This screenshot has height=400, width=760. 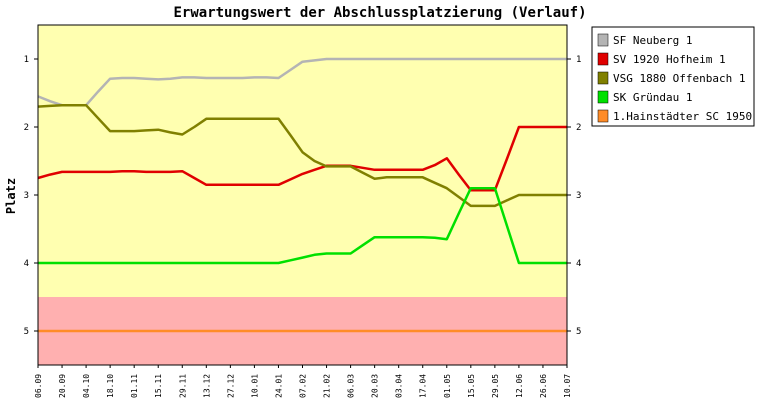 I want to click on x-tick-label: 07.02, so click(x=303, y=386).